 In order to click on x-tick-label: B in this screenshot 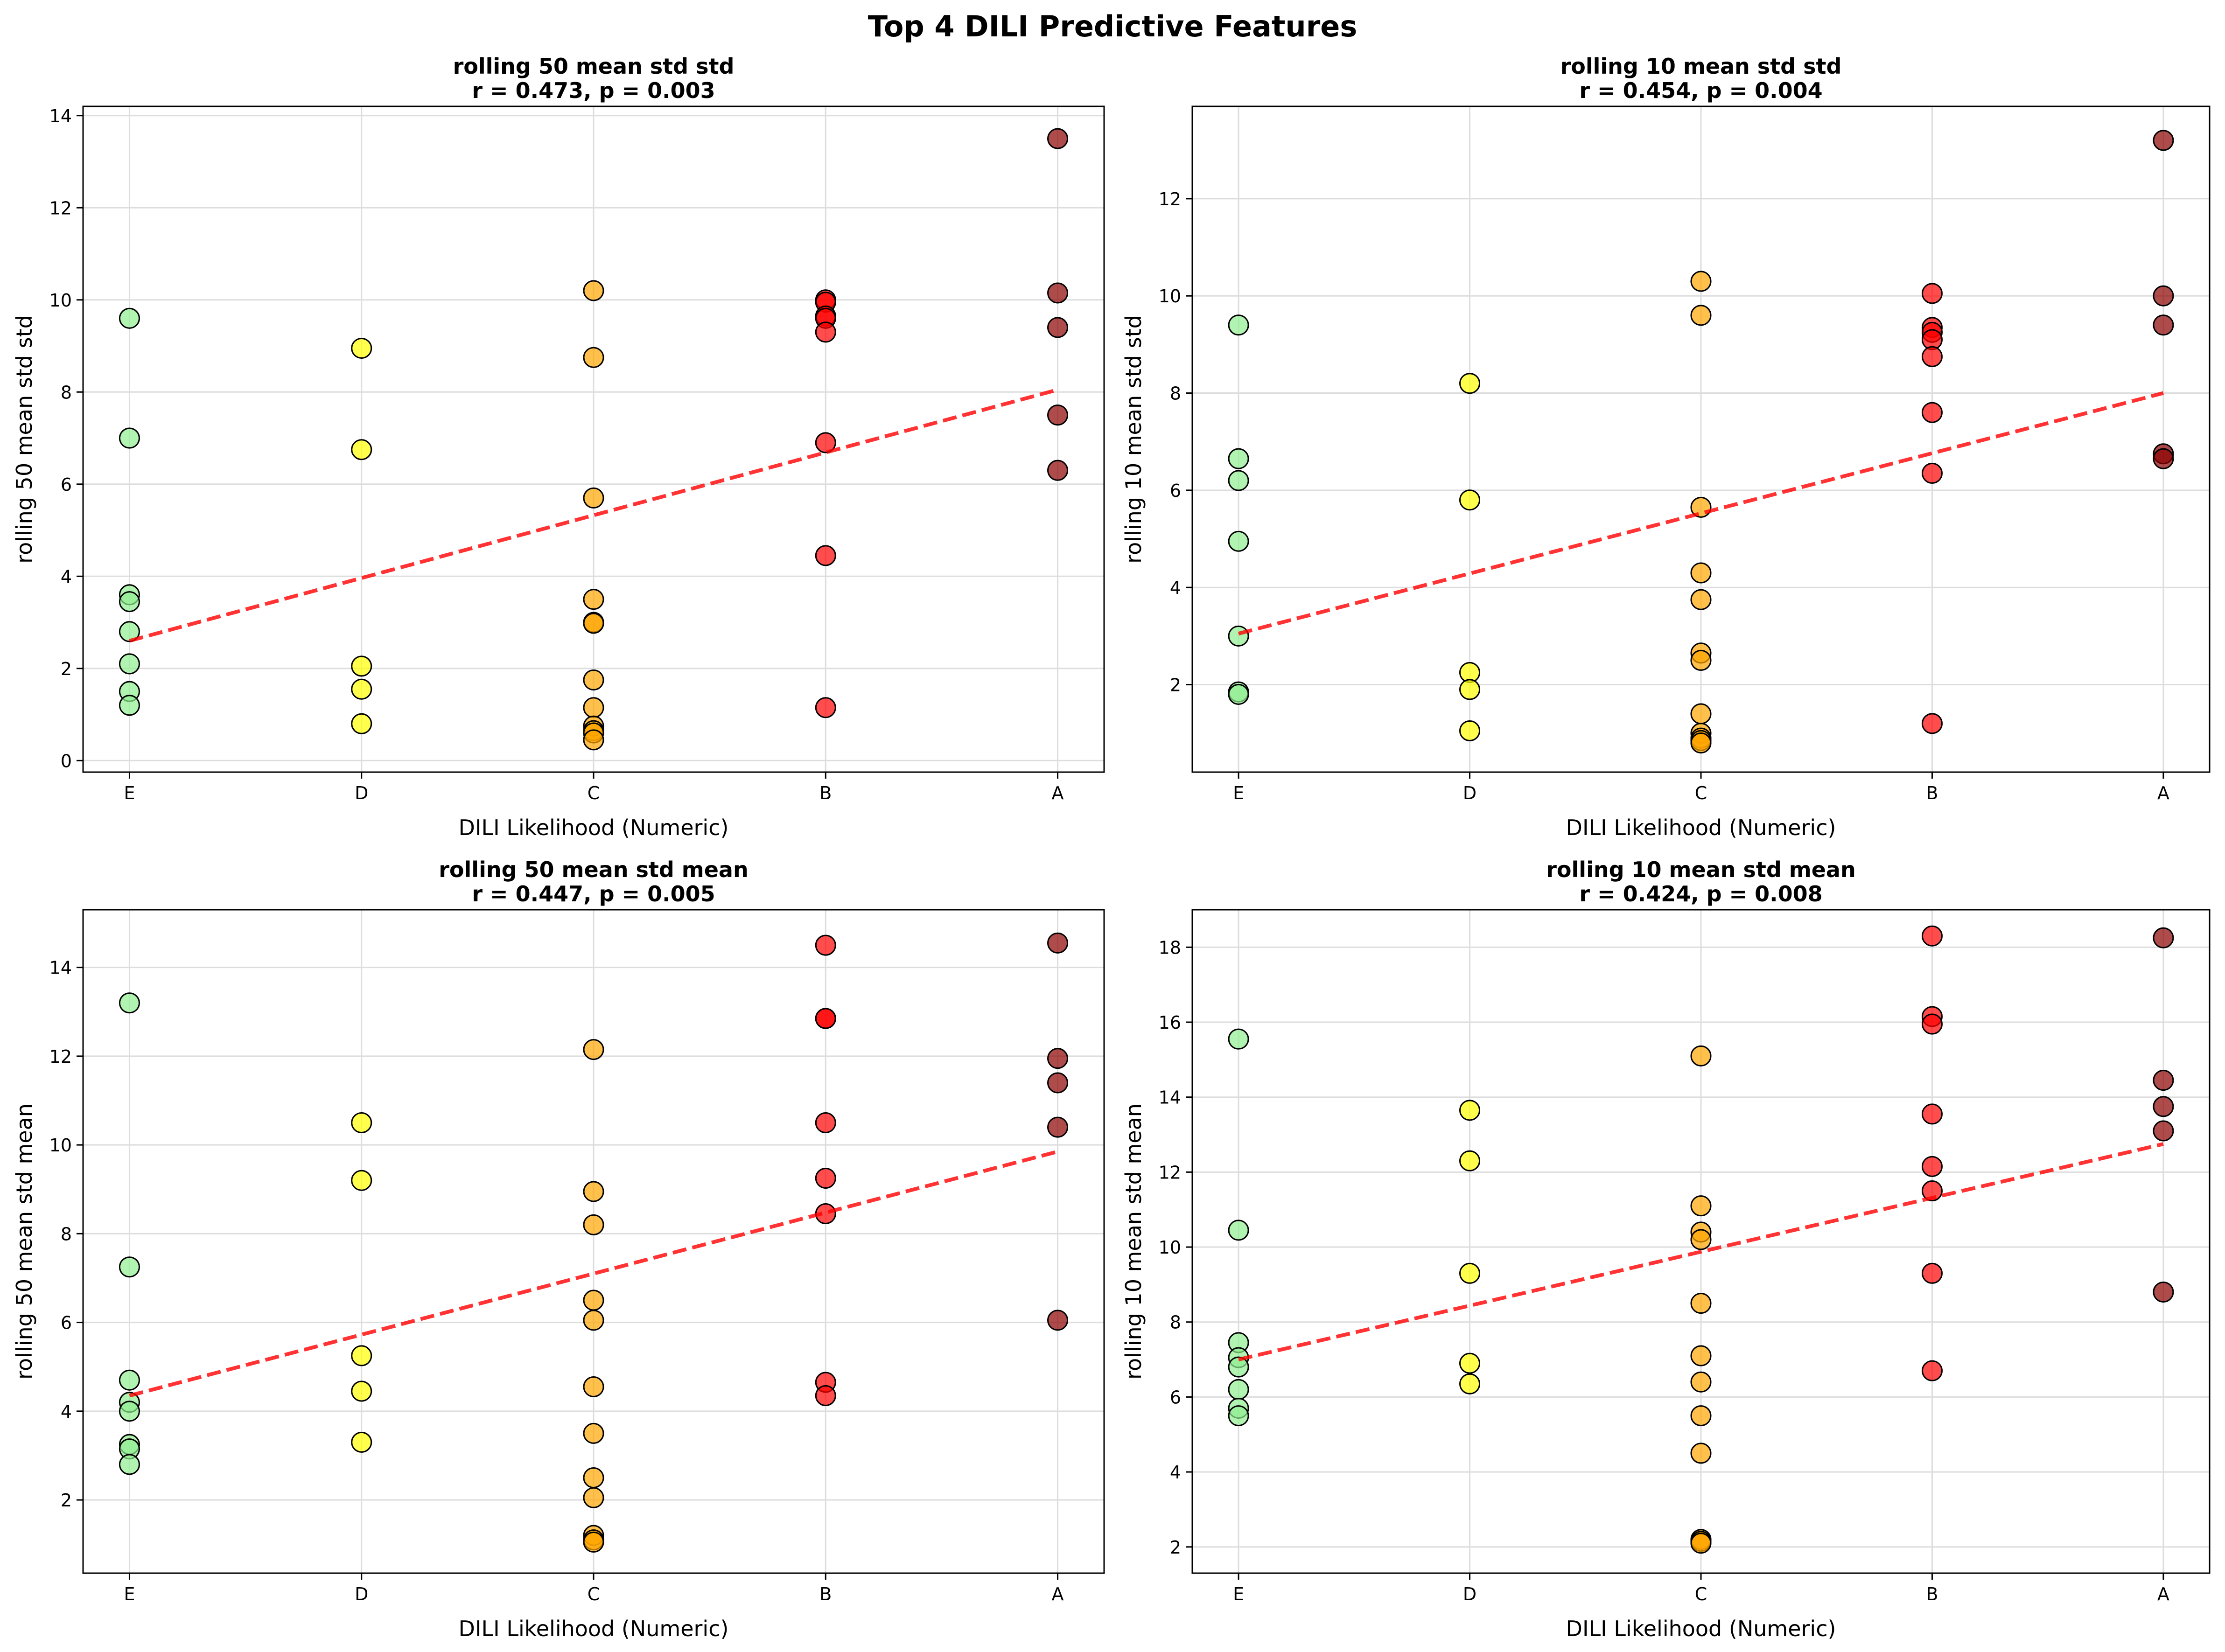, I will do `click(826, 1594)`.